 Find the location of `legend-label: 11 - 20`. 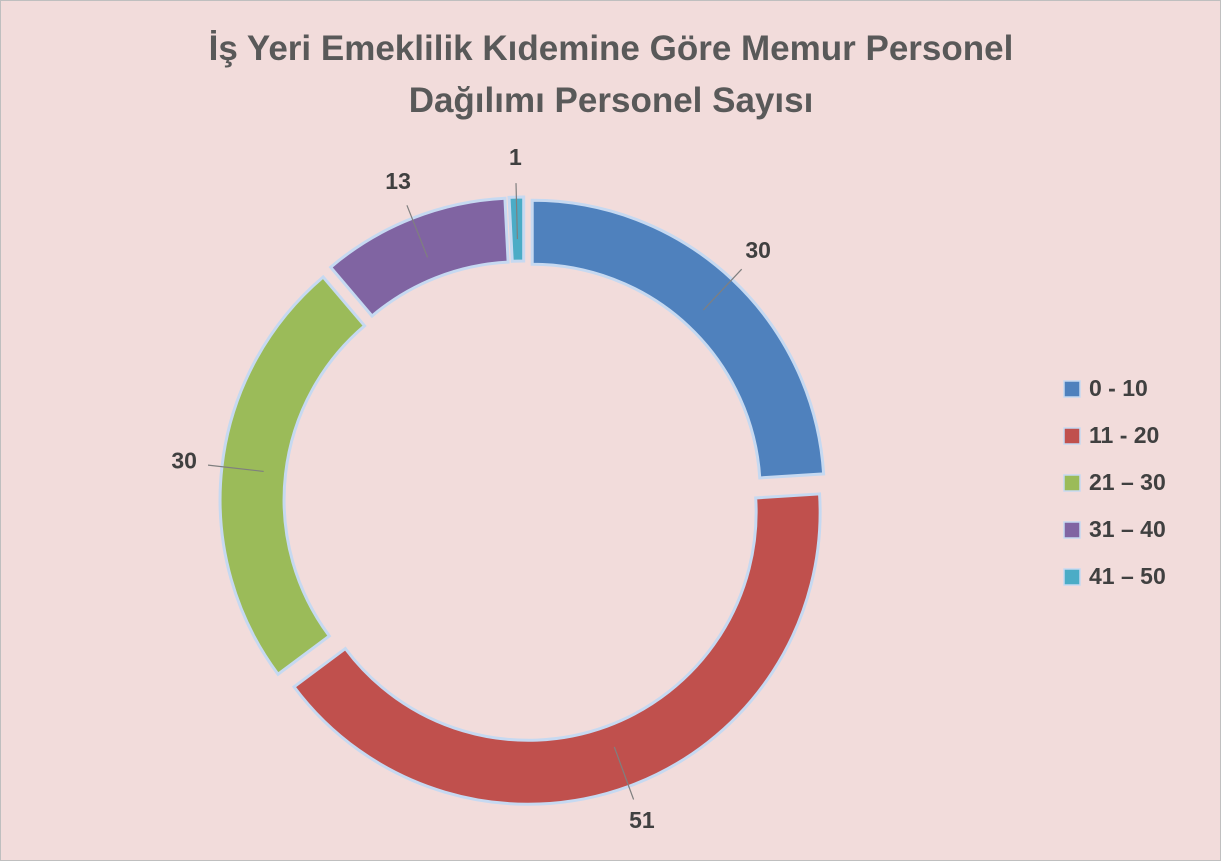

legend-label: 11 - 20 is located at coordinates (1124, 435).